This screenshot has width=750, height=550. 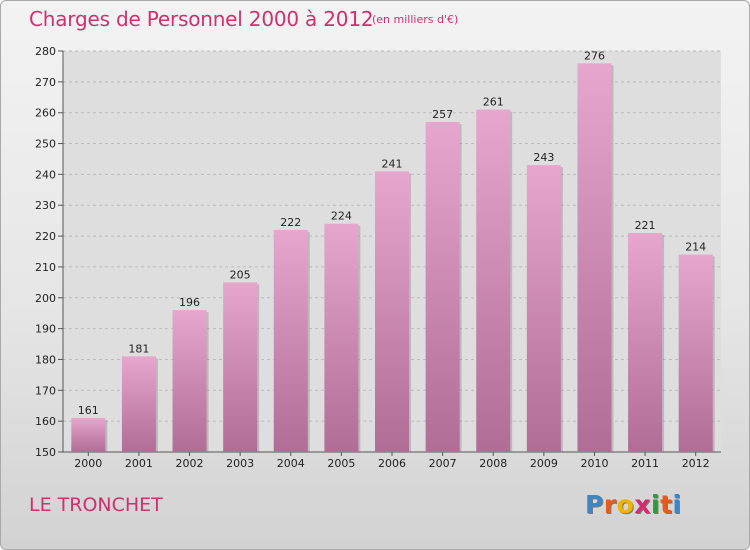 What do you see at coordinates (45, 421) in the screenshot?
I see `y-tick-label: 160` at bounding box center [45, 421].